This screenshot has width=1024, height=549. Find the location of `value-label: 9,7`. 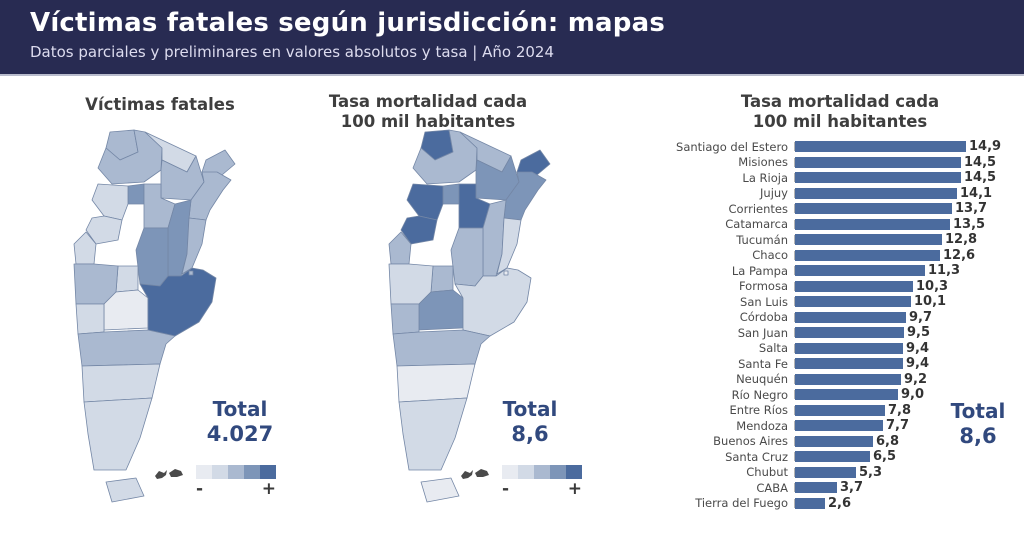

value-label: 9,7 is located at coordinates (921, 317).